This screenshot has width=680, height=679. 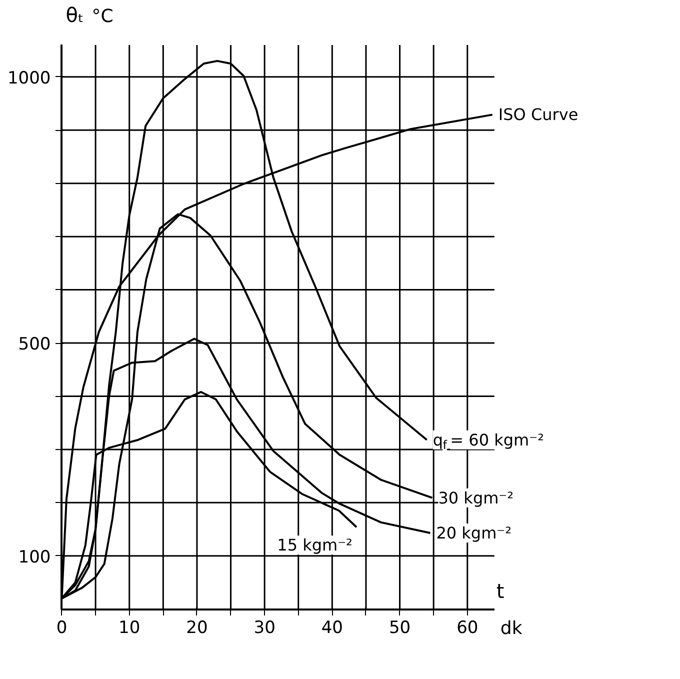 I want to click on y-axis-title: θₜ, so click(x=75, y=14).